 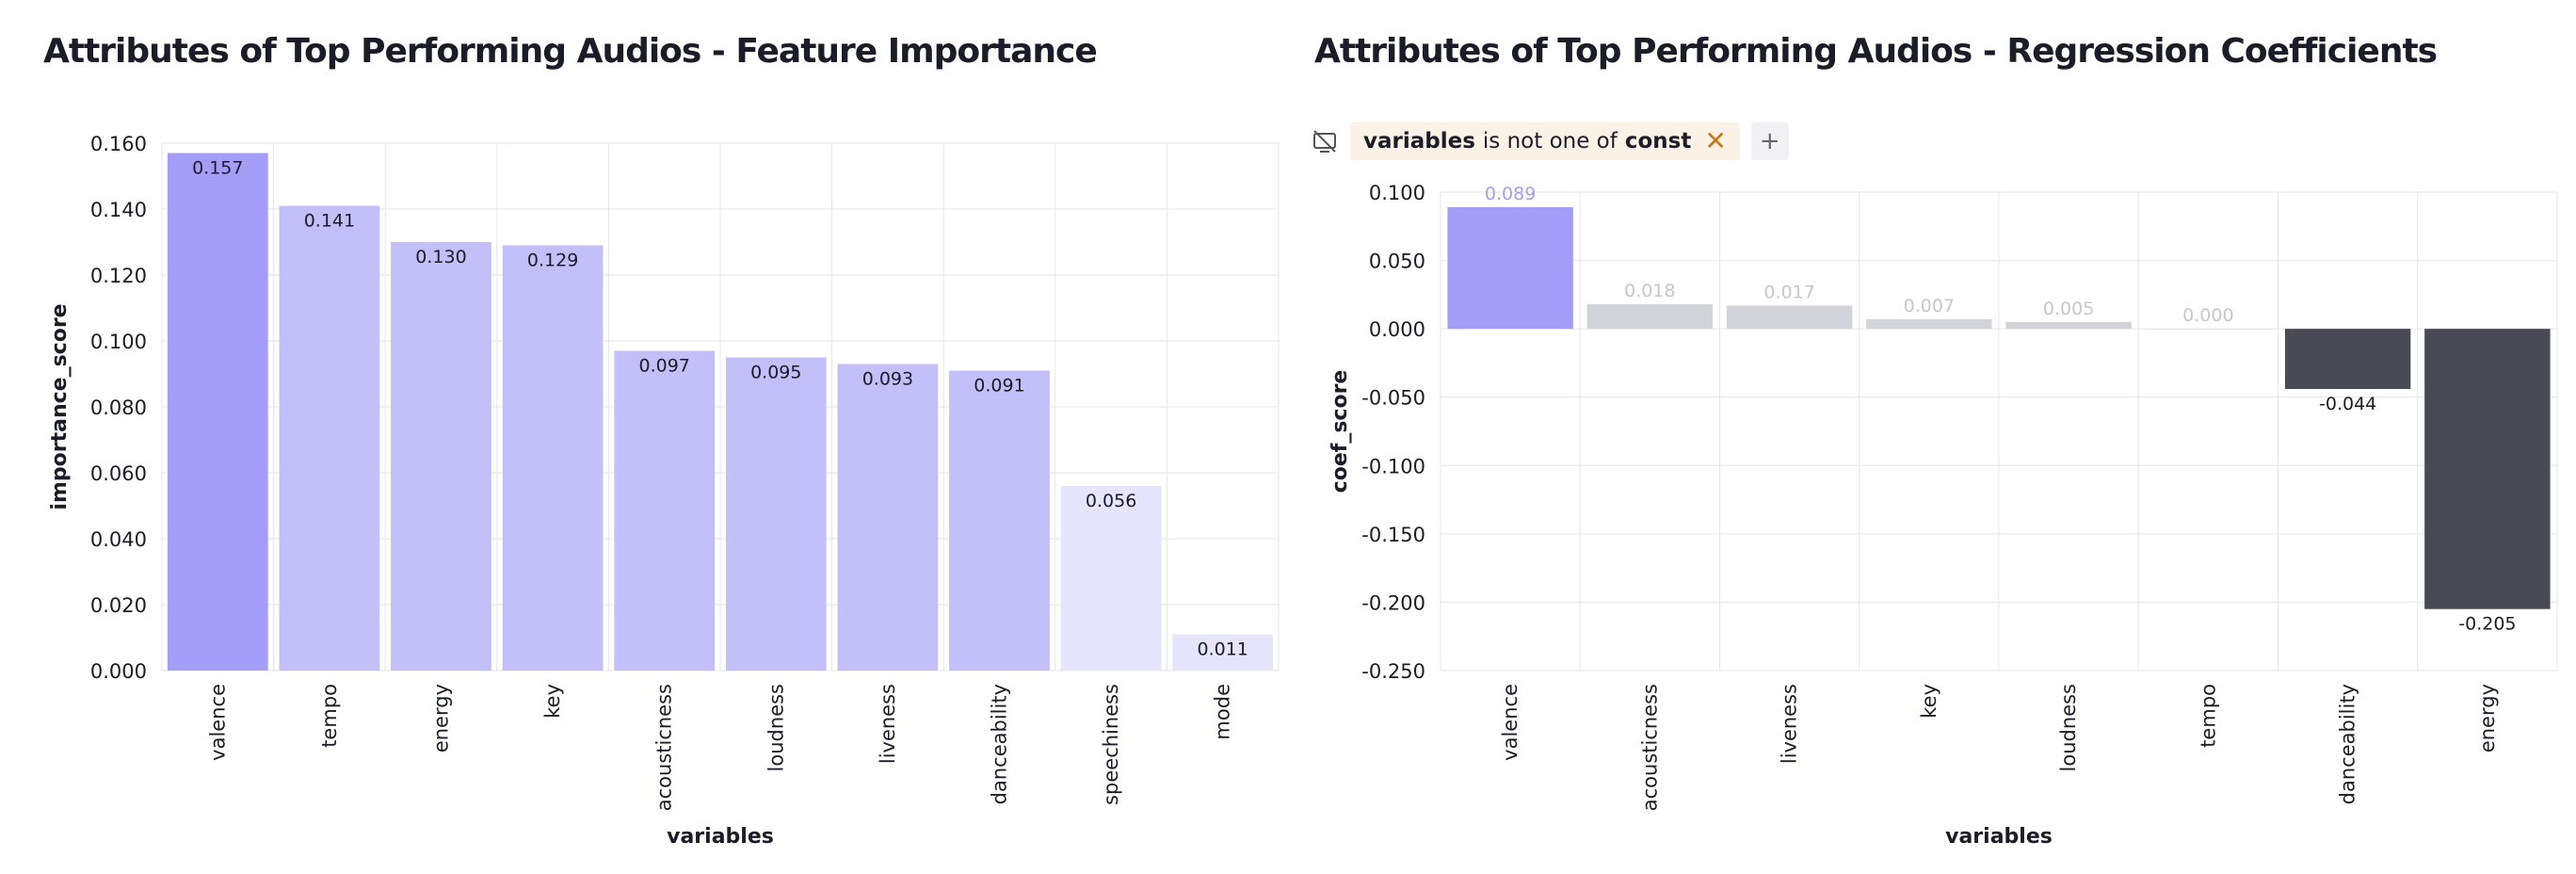 I want to click on filter-field: variables, so click(x=1419, y=141).